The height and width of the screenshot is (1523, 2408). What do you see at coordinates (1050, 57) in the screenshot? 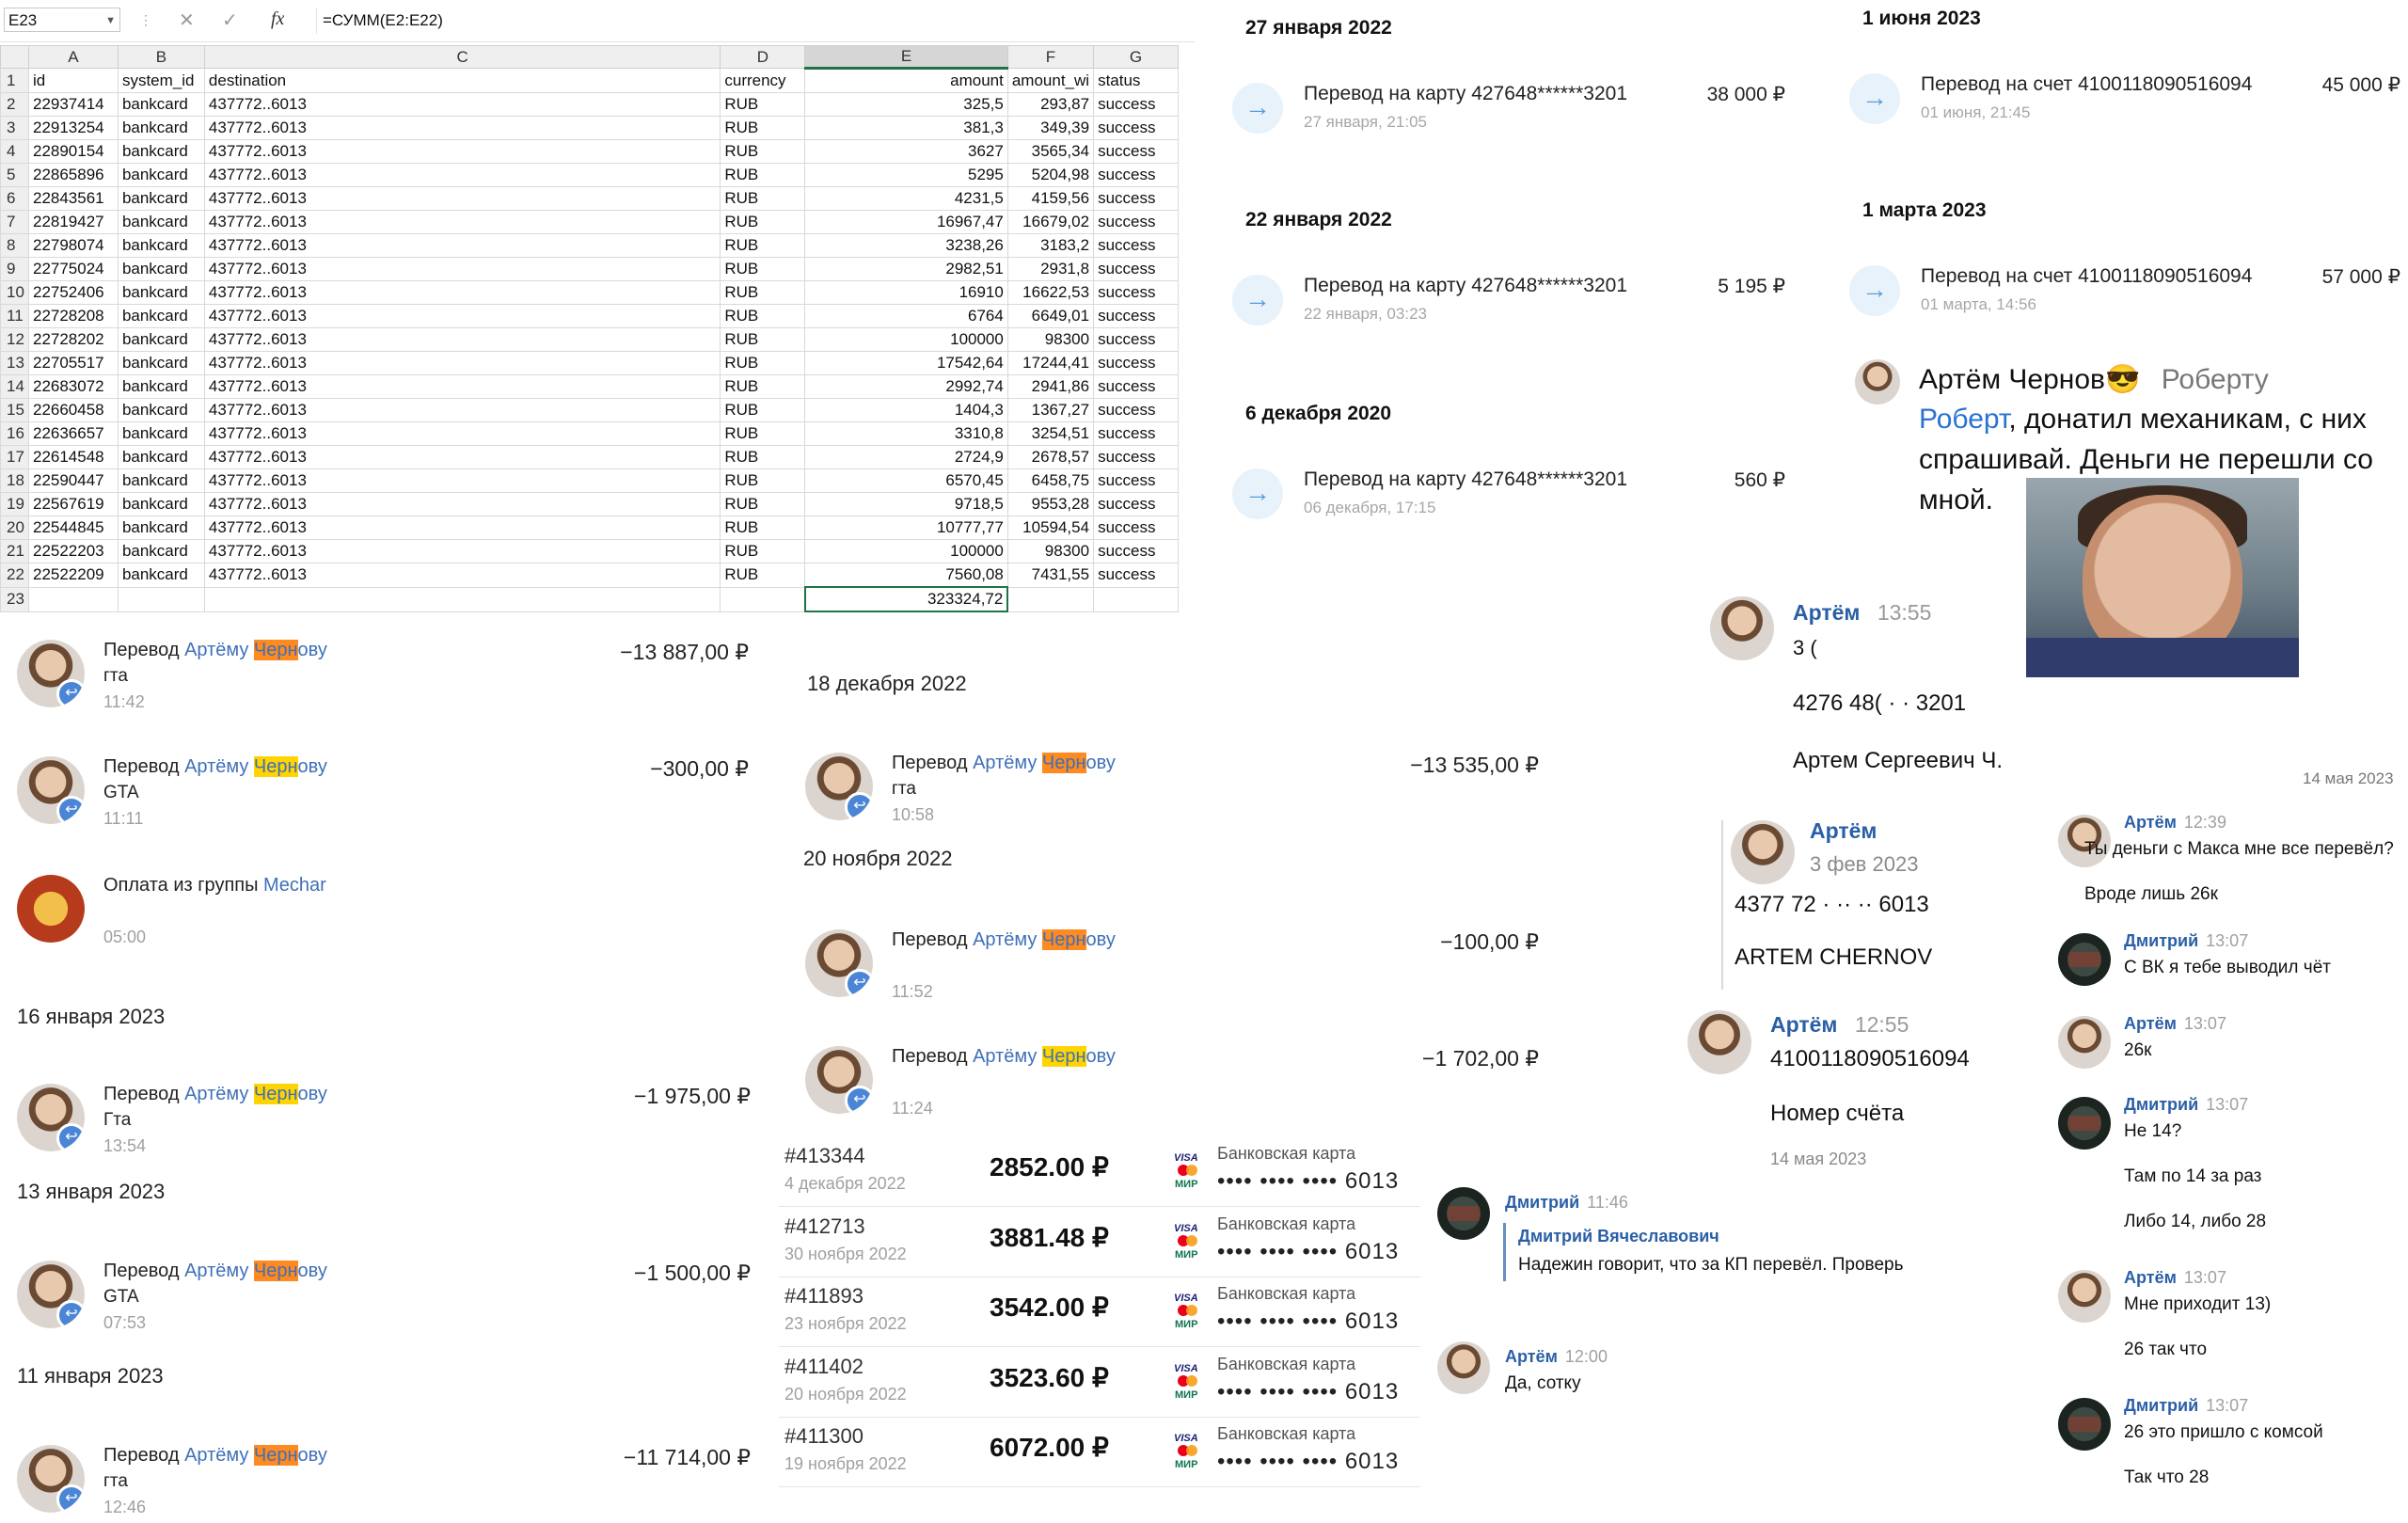
I see `column-header: F` at bounding box center [1050, 57].